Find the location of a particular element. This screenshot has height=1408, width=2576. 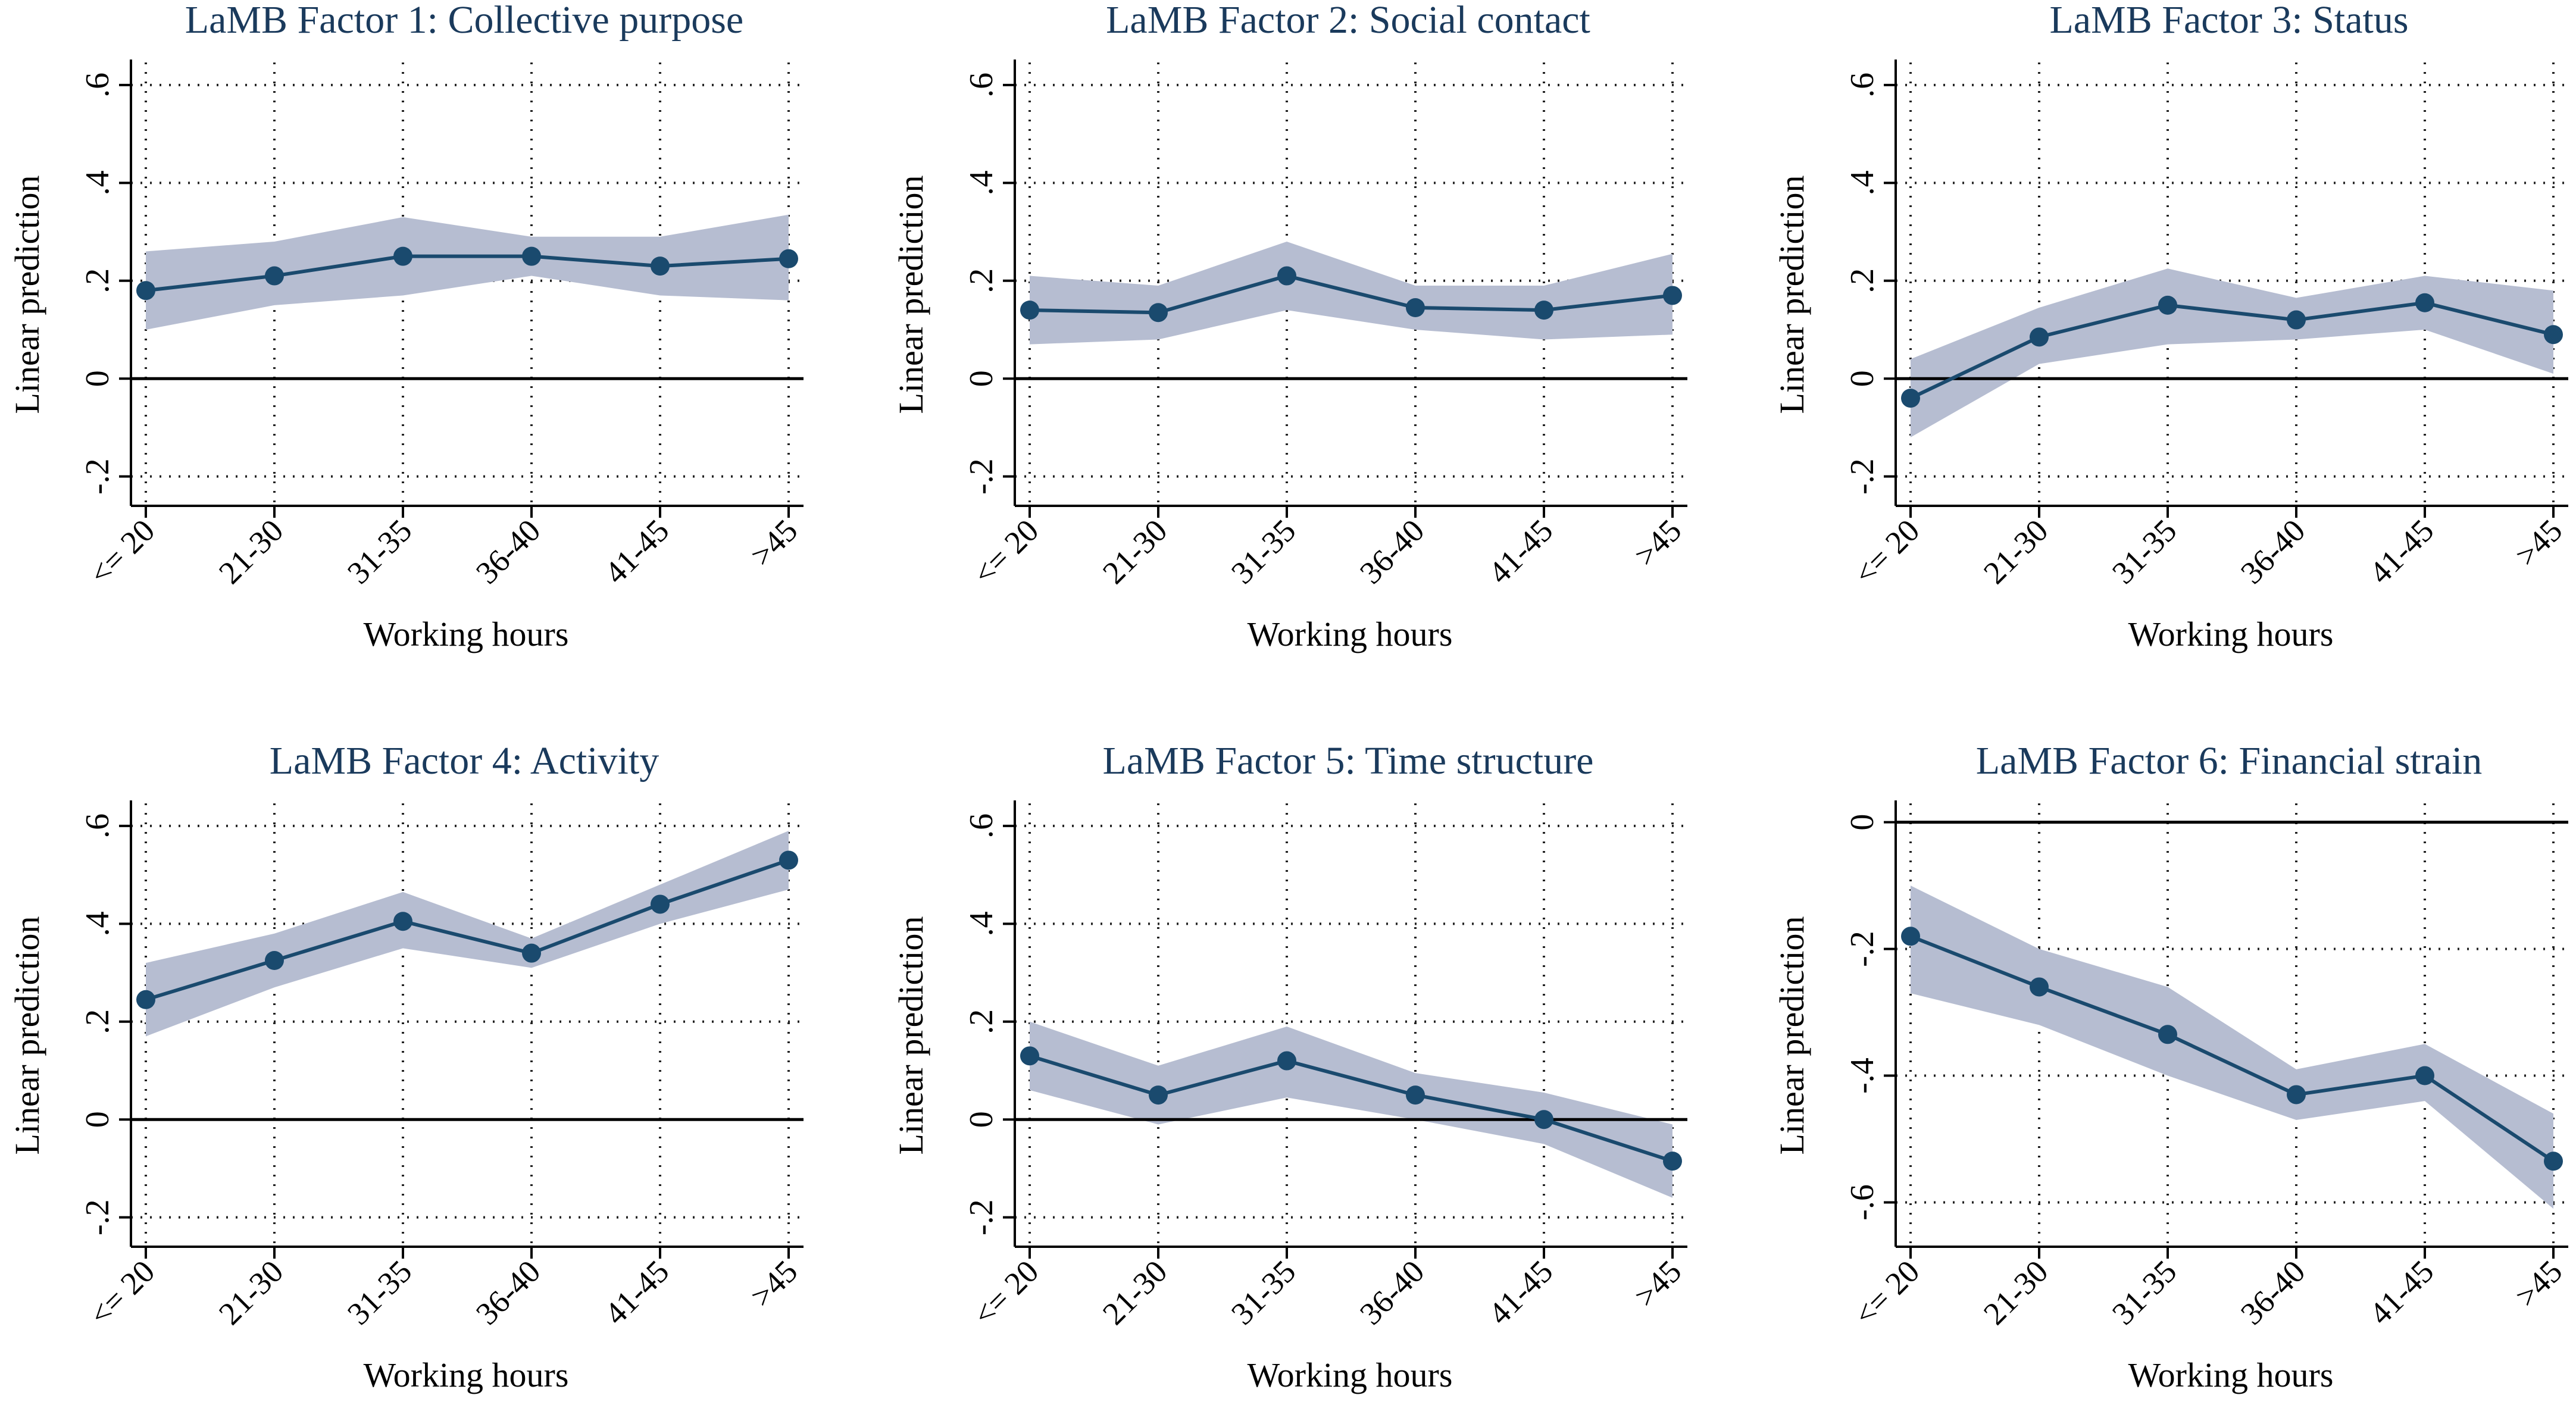

y-tick-label: -.6 is located at coordinates (1862, 1202).